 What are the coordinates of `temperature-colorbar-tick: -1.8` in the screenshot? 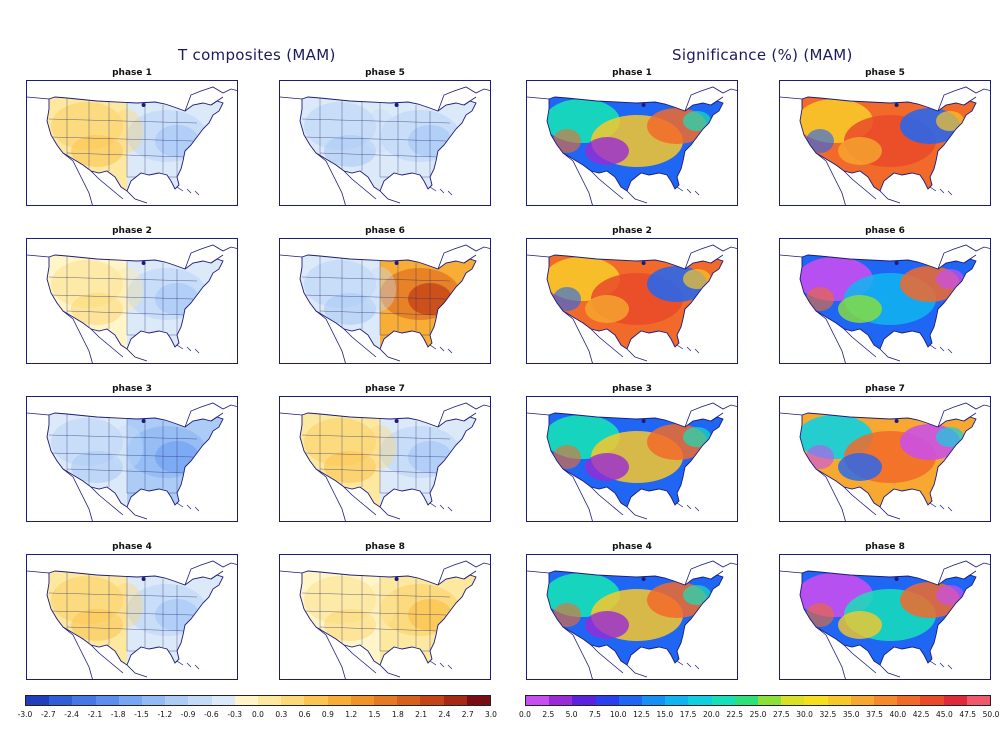 It's located at (118, 714).